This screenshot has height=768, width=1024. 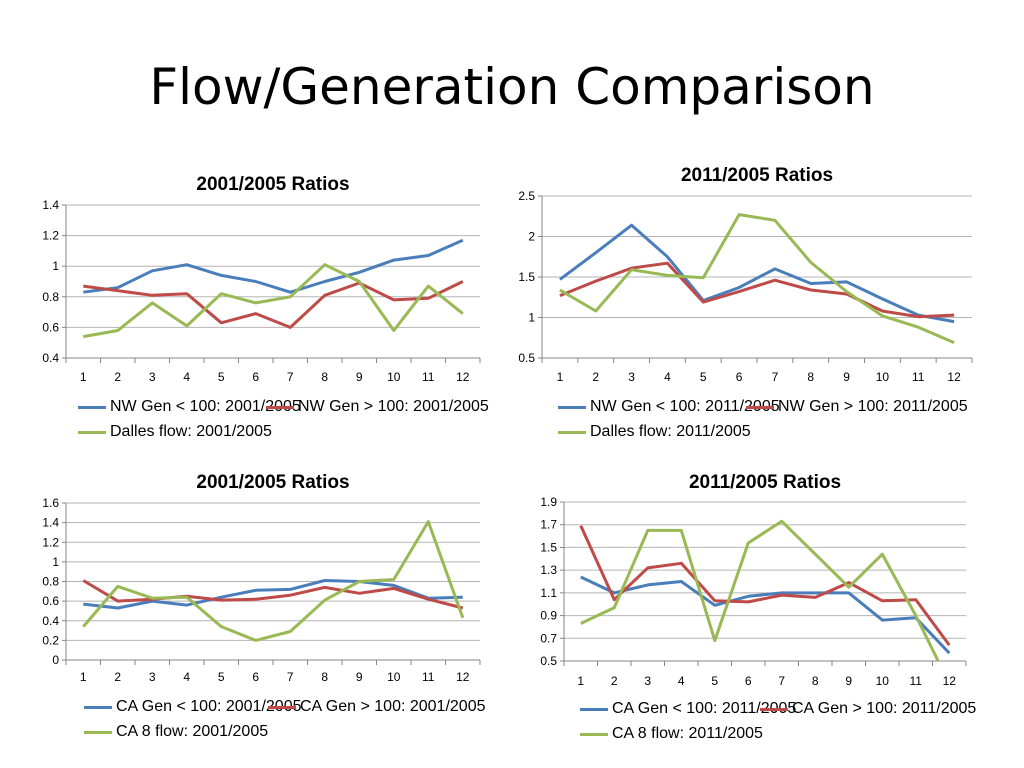 I want to click on legend-item-1: CA Gen < 100: 2011/2005, so click(x=688, y=709).